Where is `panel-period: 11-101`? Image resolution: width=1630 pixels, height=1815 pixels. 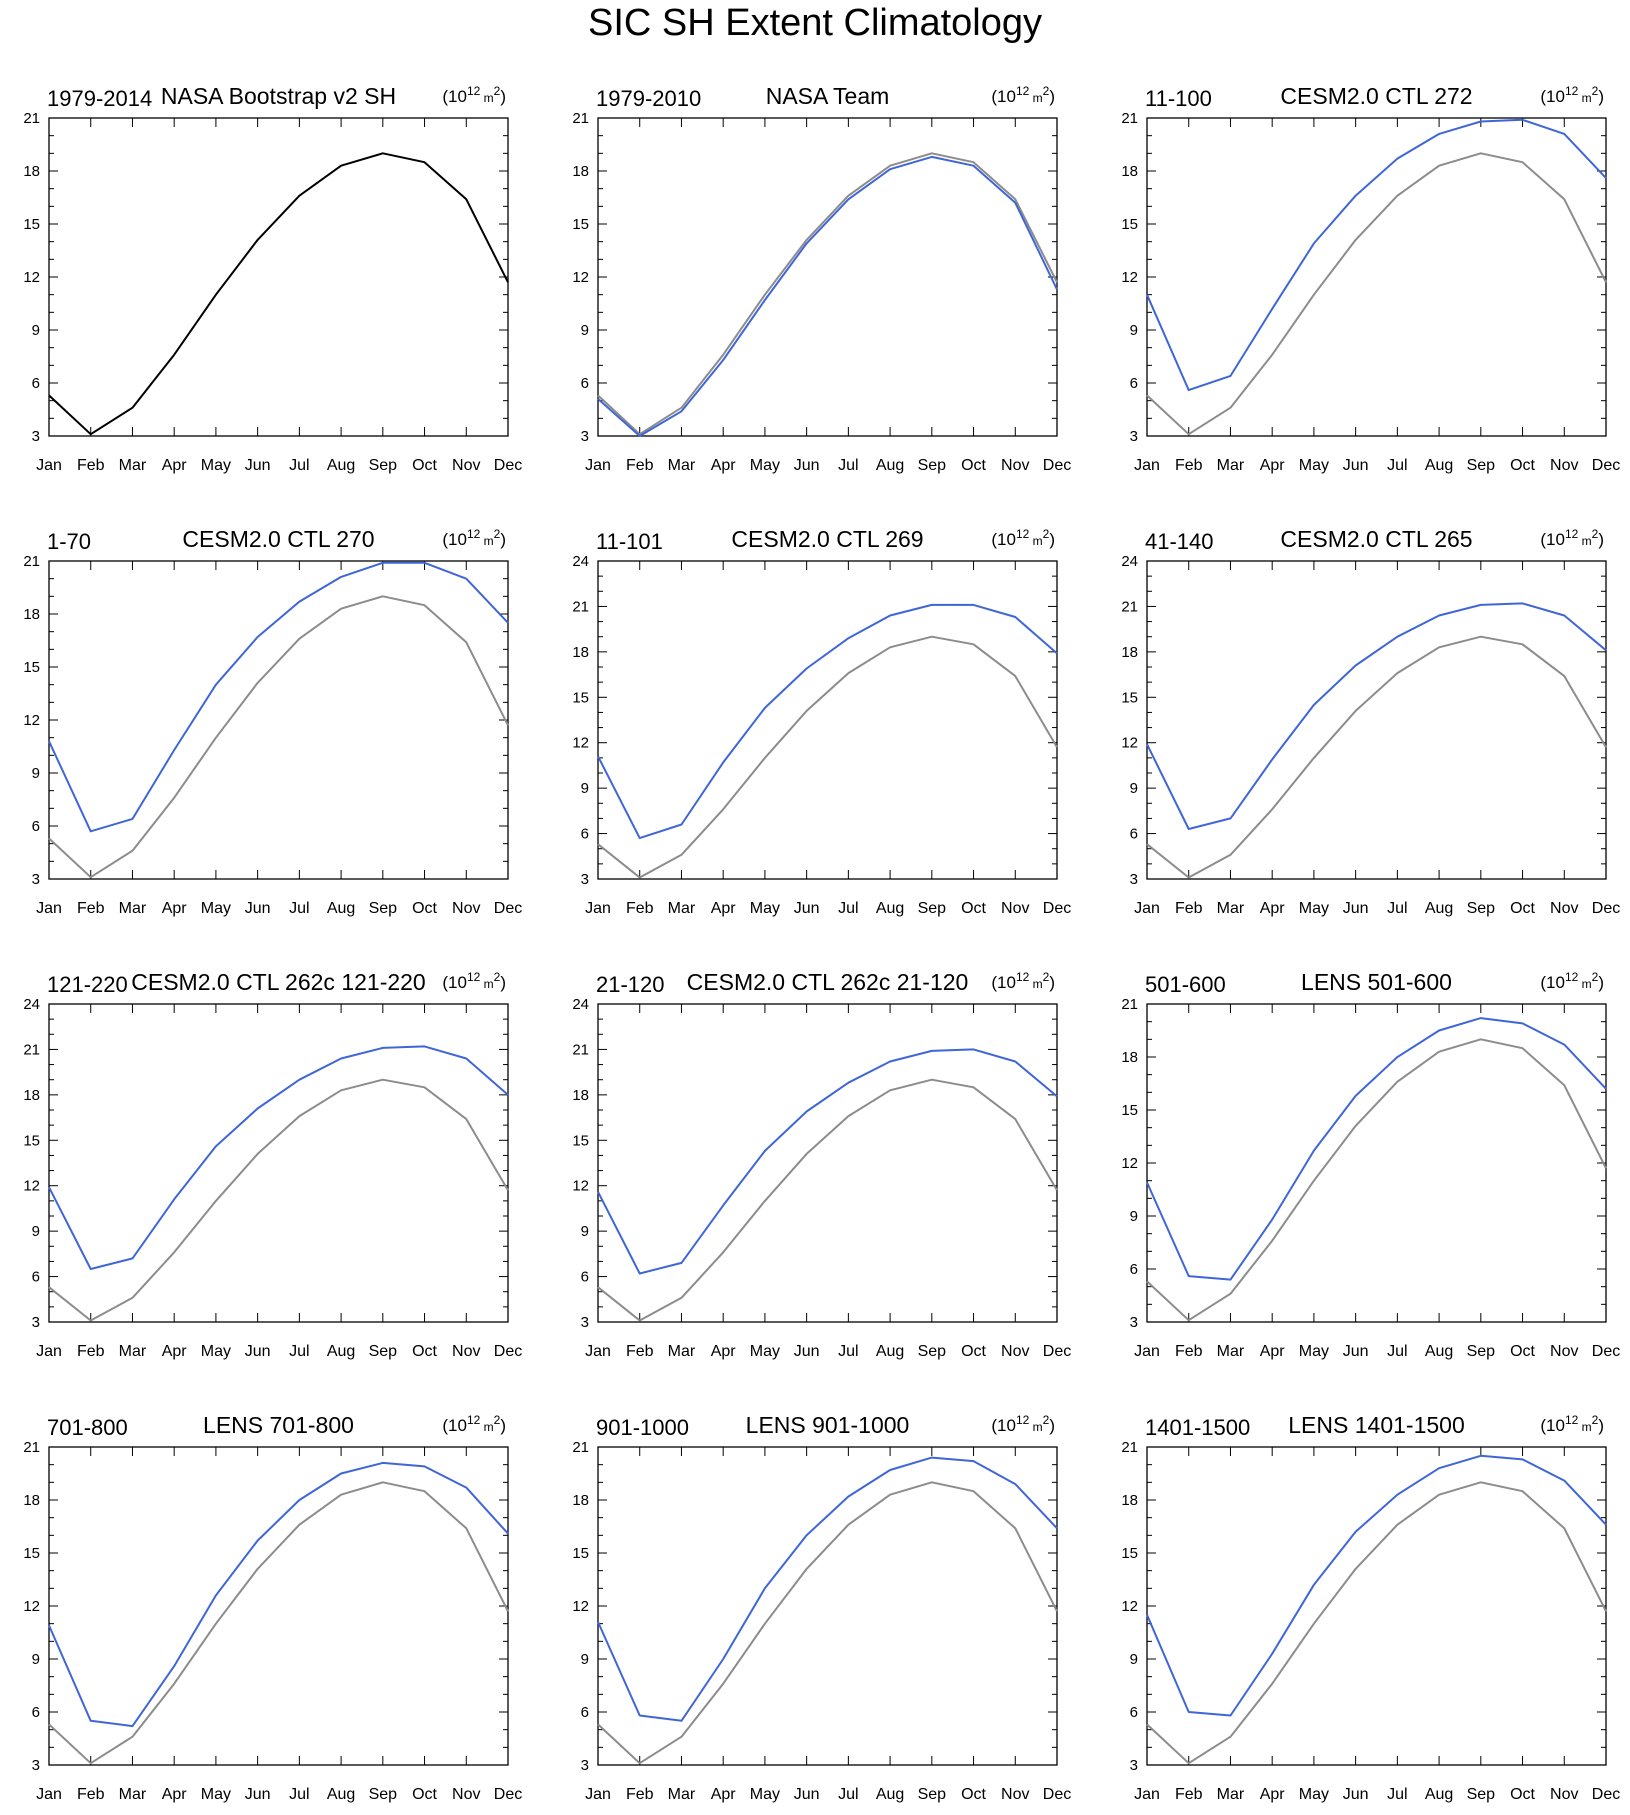 panel-period: 11-101 is located at coordinates (629, 541).